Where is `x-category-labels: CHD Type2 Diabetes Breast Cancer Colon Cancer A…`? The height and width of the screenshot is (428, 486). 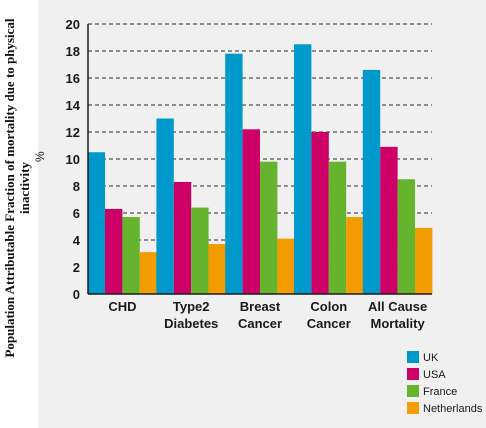 x-category-labels: CHD Type2 Diabetes Breast Cancer Colon Cancer A… is located at coordinates (267, 315).